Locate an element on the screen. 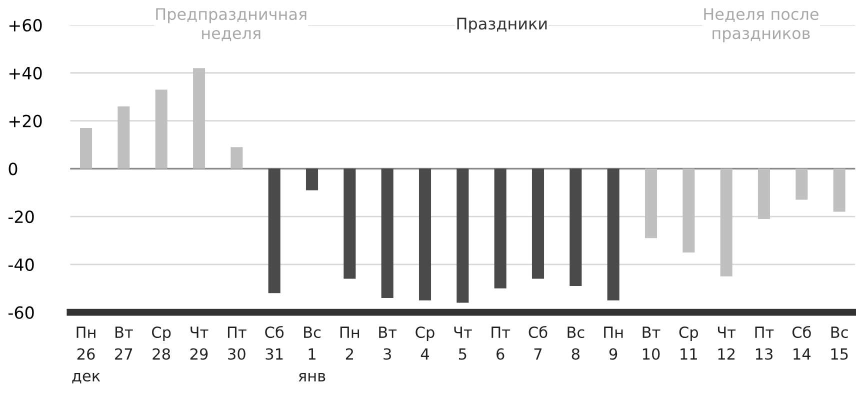 Image resolution: width=856 pixels, height=403 pixels. x-tick-label: Пн 2 is located at coordinates (350, 343).